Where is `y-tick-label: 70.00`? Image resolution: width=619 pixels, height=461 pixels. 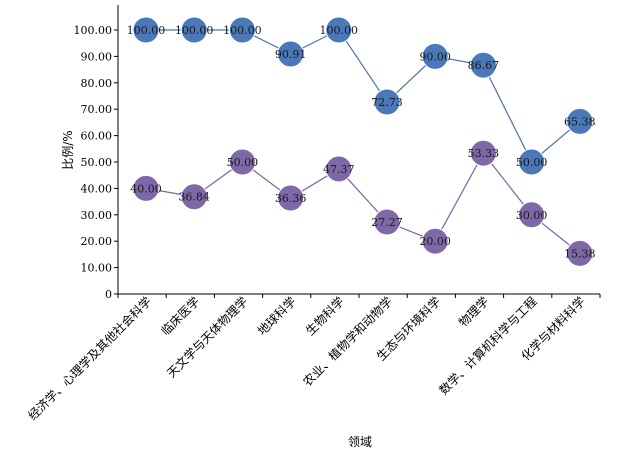
y-tick-label: 70.00 is located at coordinates (97, 109).